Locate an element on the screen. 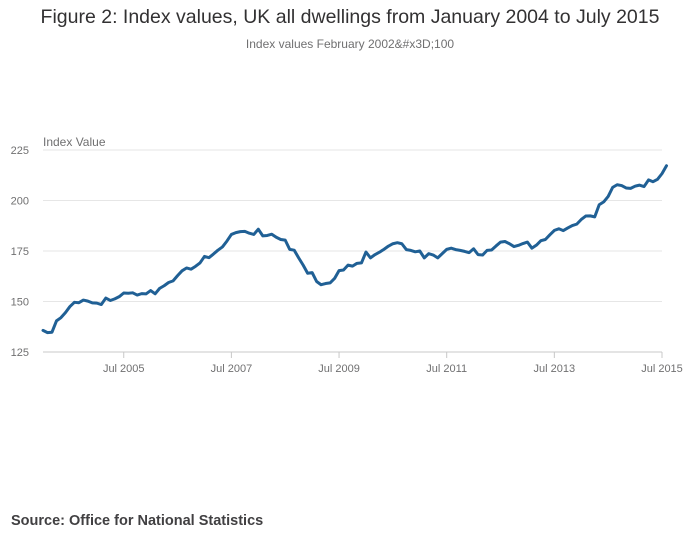  x-tick-label: Jul 2013 is located at coordinates (555, 369).